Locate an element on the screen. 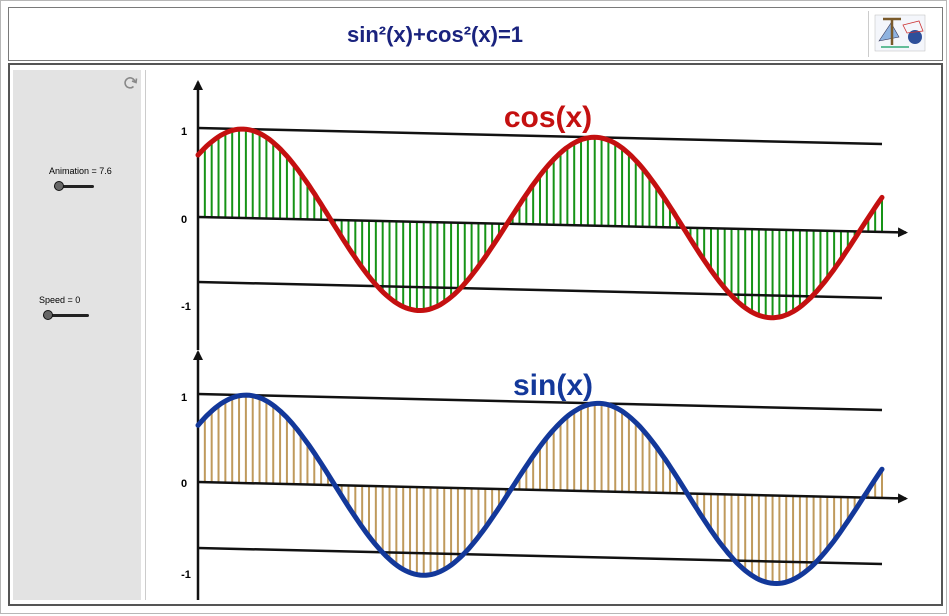 The image size is (949, 616). speed-slider-label: Speed = 0 is located at coordinates (60, 300).